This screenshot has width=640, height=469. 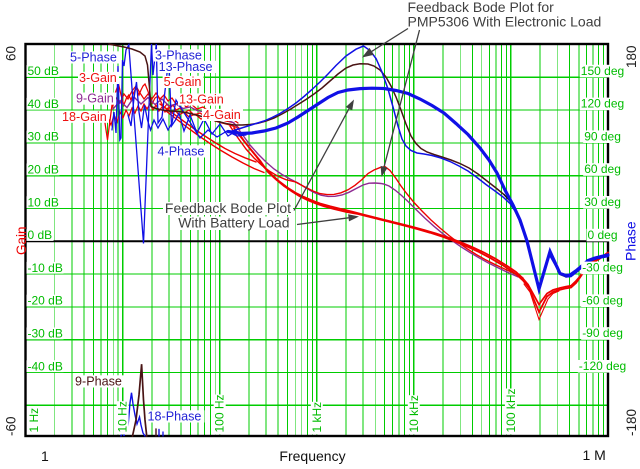 What do you see at coordinates (45, 456) in the screenshot?
I see `svg-text: 1` at bounding box center [45, 456].